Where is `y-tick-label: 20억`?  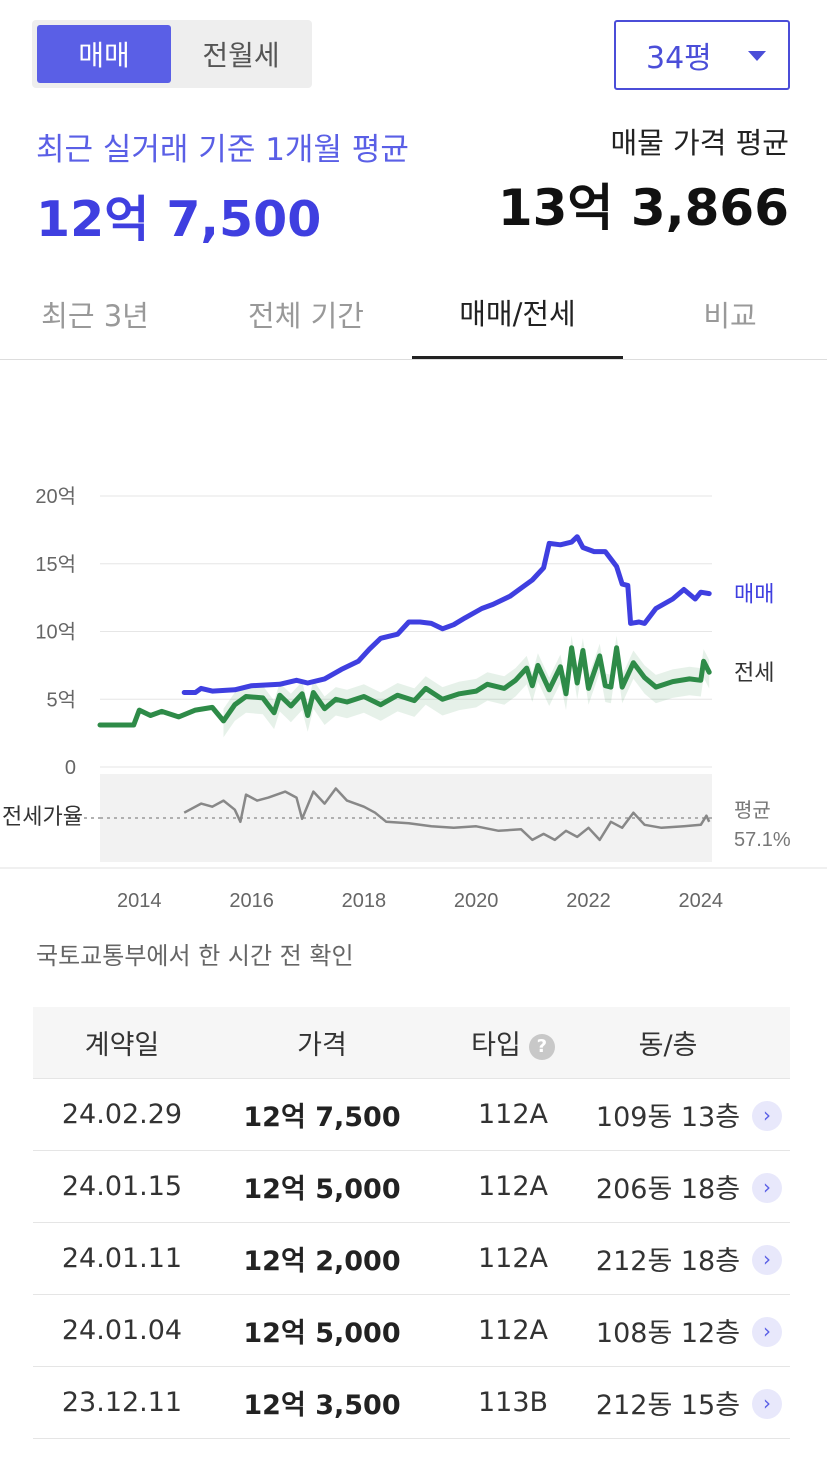
y-tick-label: 20억 is located at coordinates (55, 496).